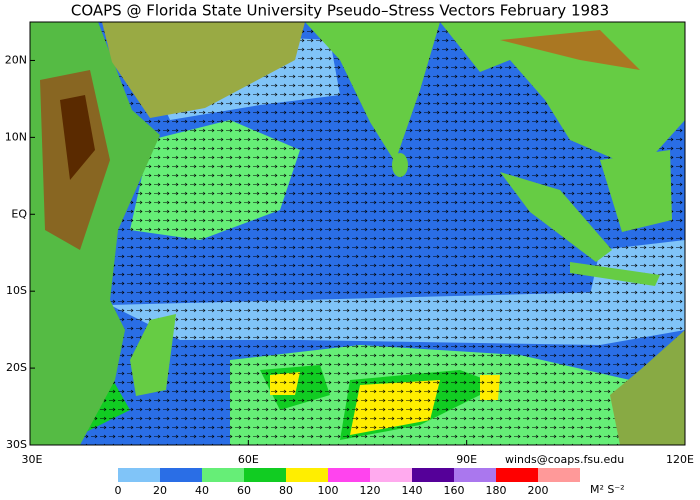  I want to click on lon-tick-label: 60E, so click(248, 459).